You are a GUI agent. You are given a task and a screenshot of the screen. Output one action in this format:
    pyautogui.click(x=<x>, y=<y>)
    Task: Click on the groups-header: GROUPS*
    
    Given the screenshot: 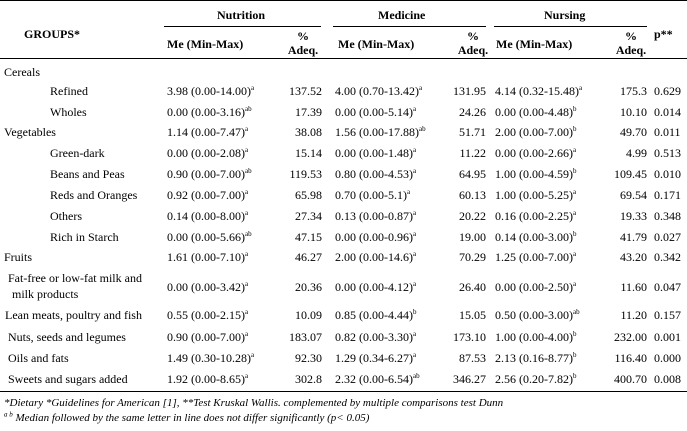 What is the action you would take?
    pyautogui.click(x=52, y=34)
    